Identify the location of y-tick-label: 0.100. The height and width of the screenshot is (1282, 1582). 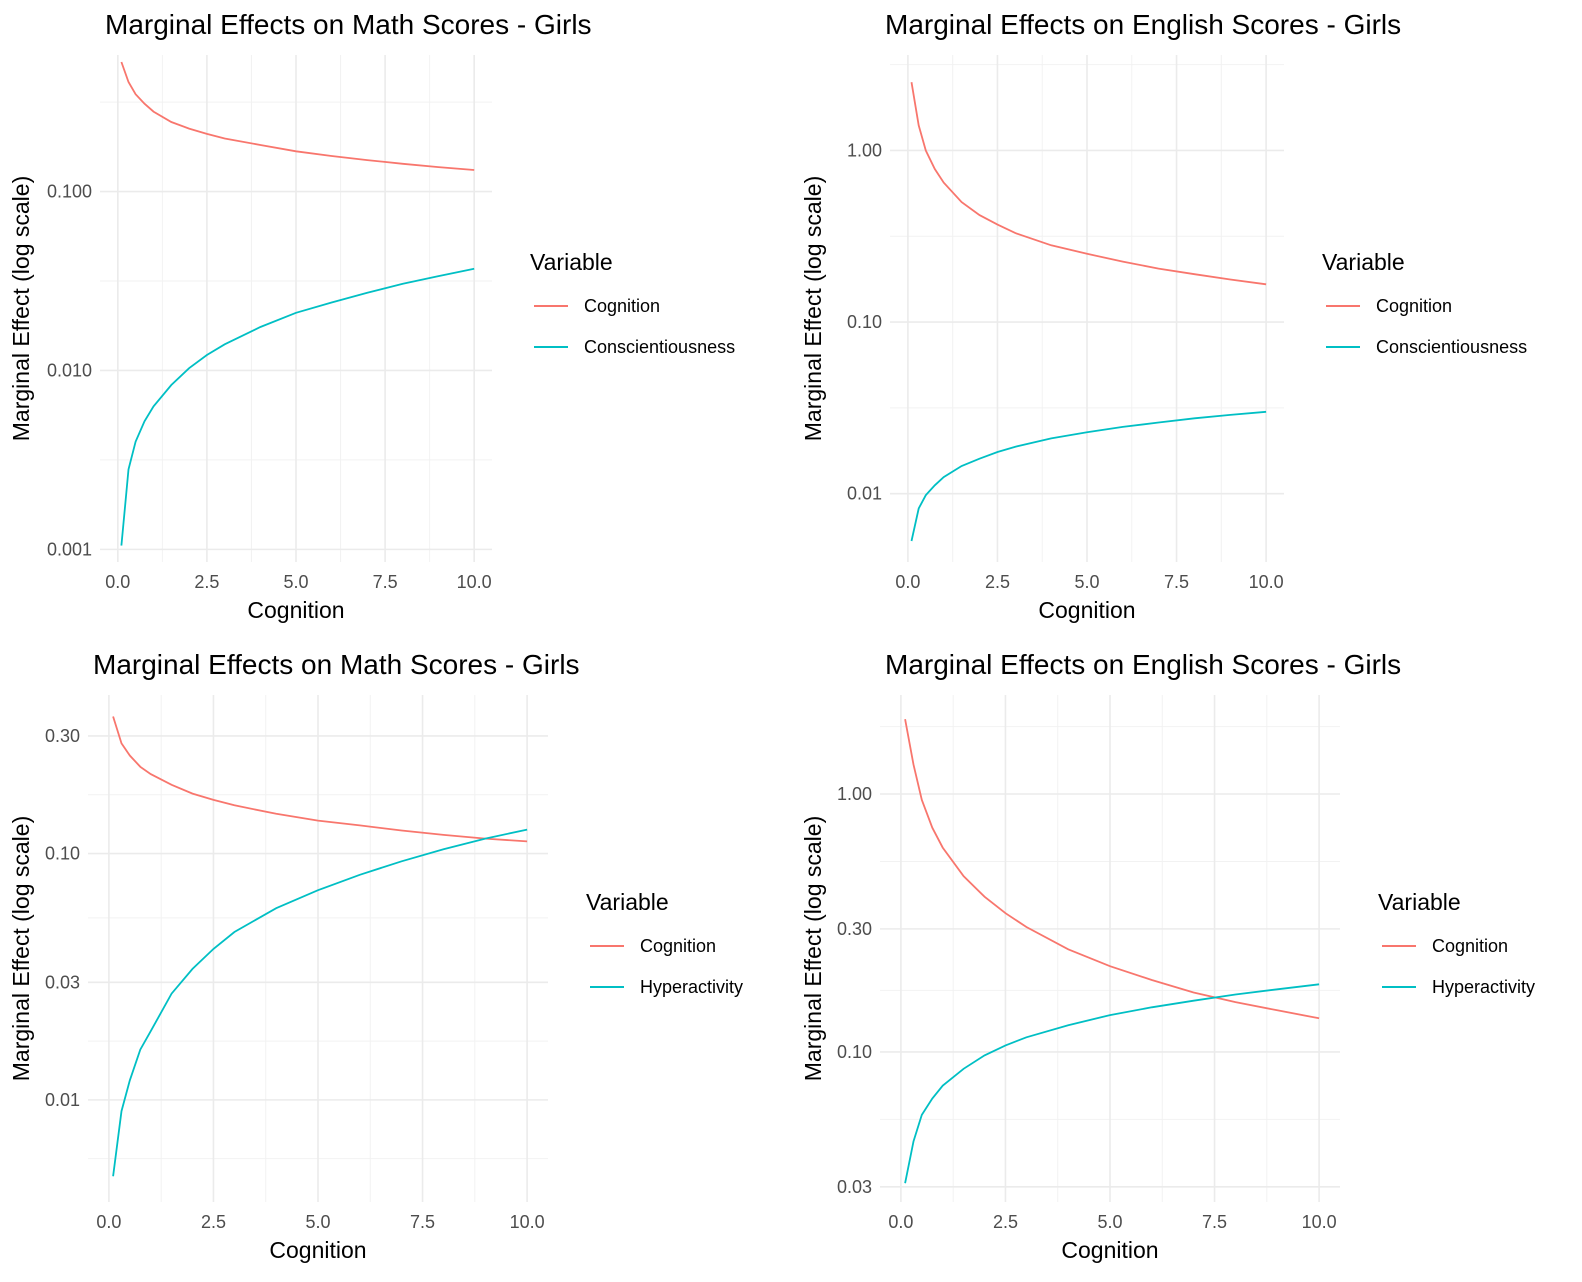
(69, 192).